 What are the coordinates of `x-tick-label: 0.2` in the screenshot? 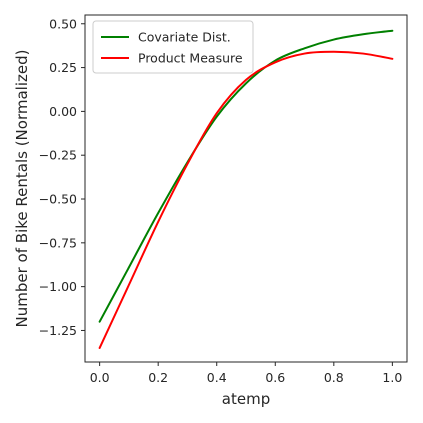 It's located at (158, 377).